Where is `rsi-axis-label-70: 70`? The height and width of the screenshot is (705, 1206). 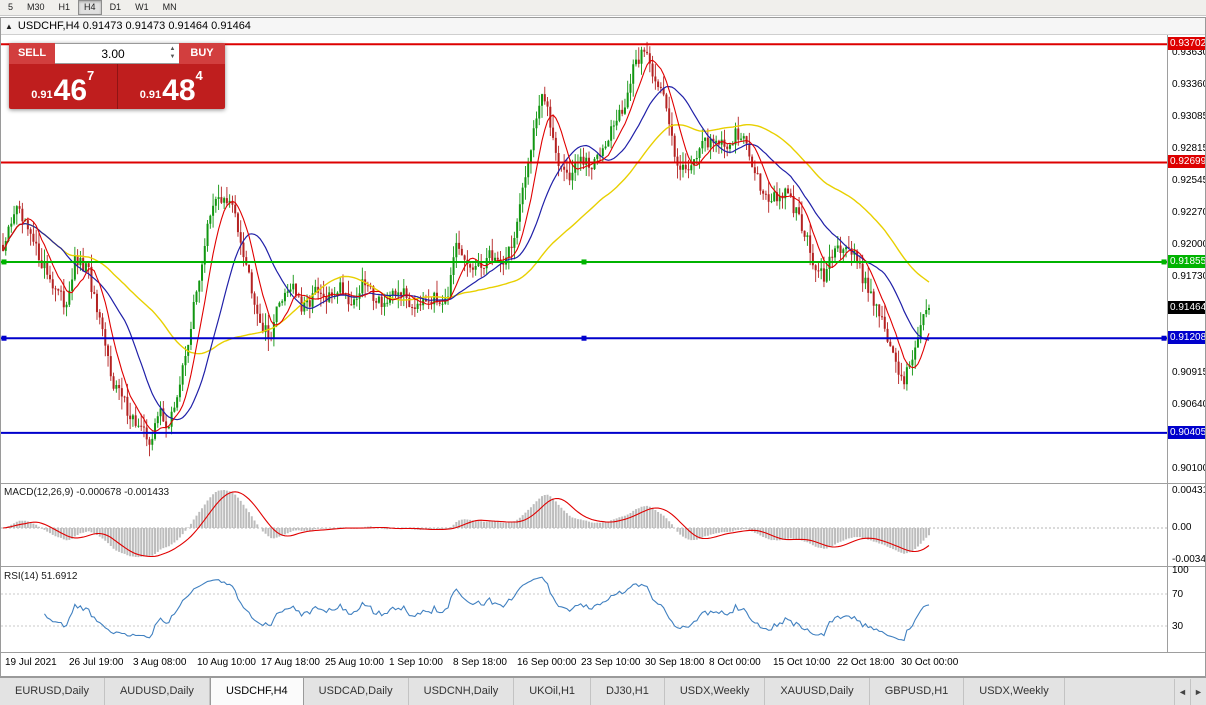 rsi-axis-label-70: 70 is located at coordinates (1178, 594).